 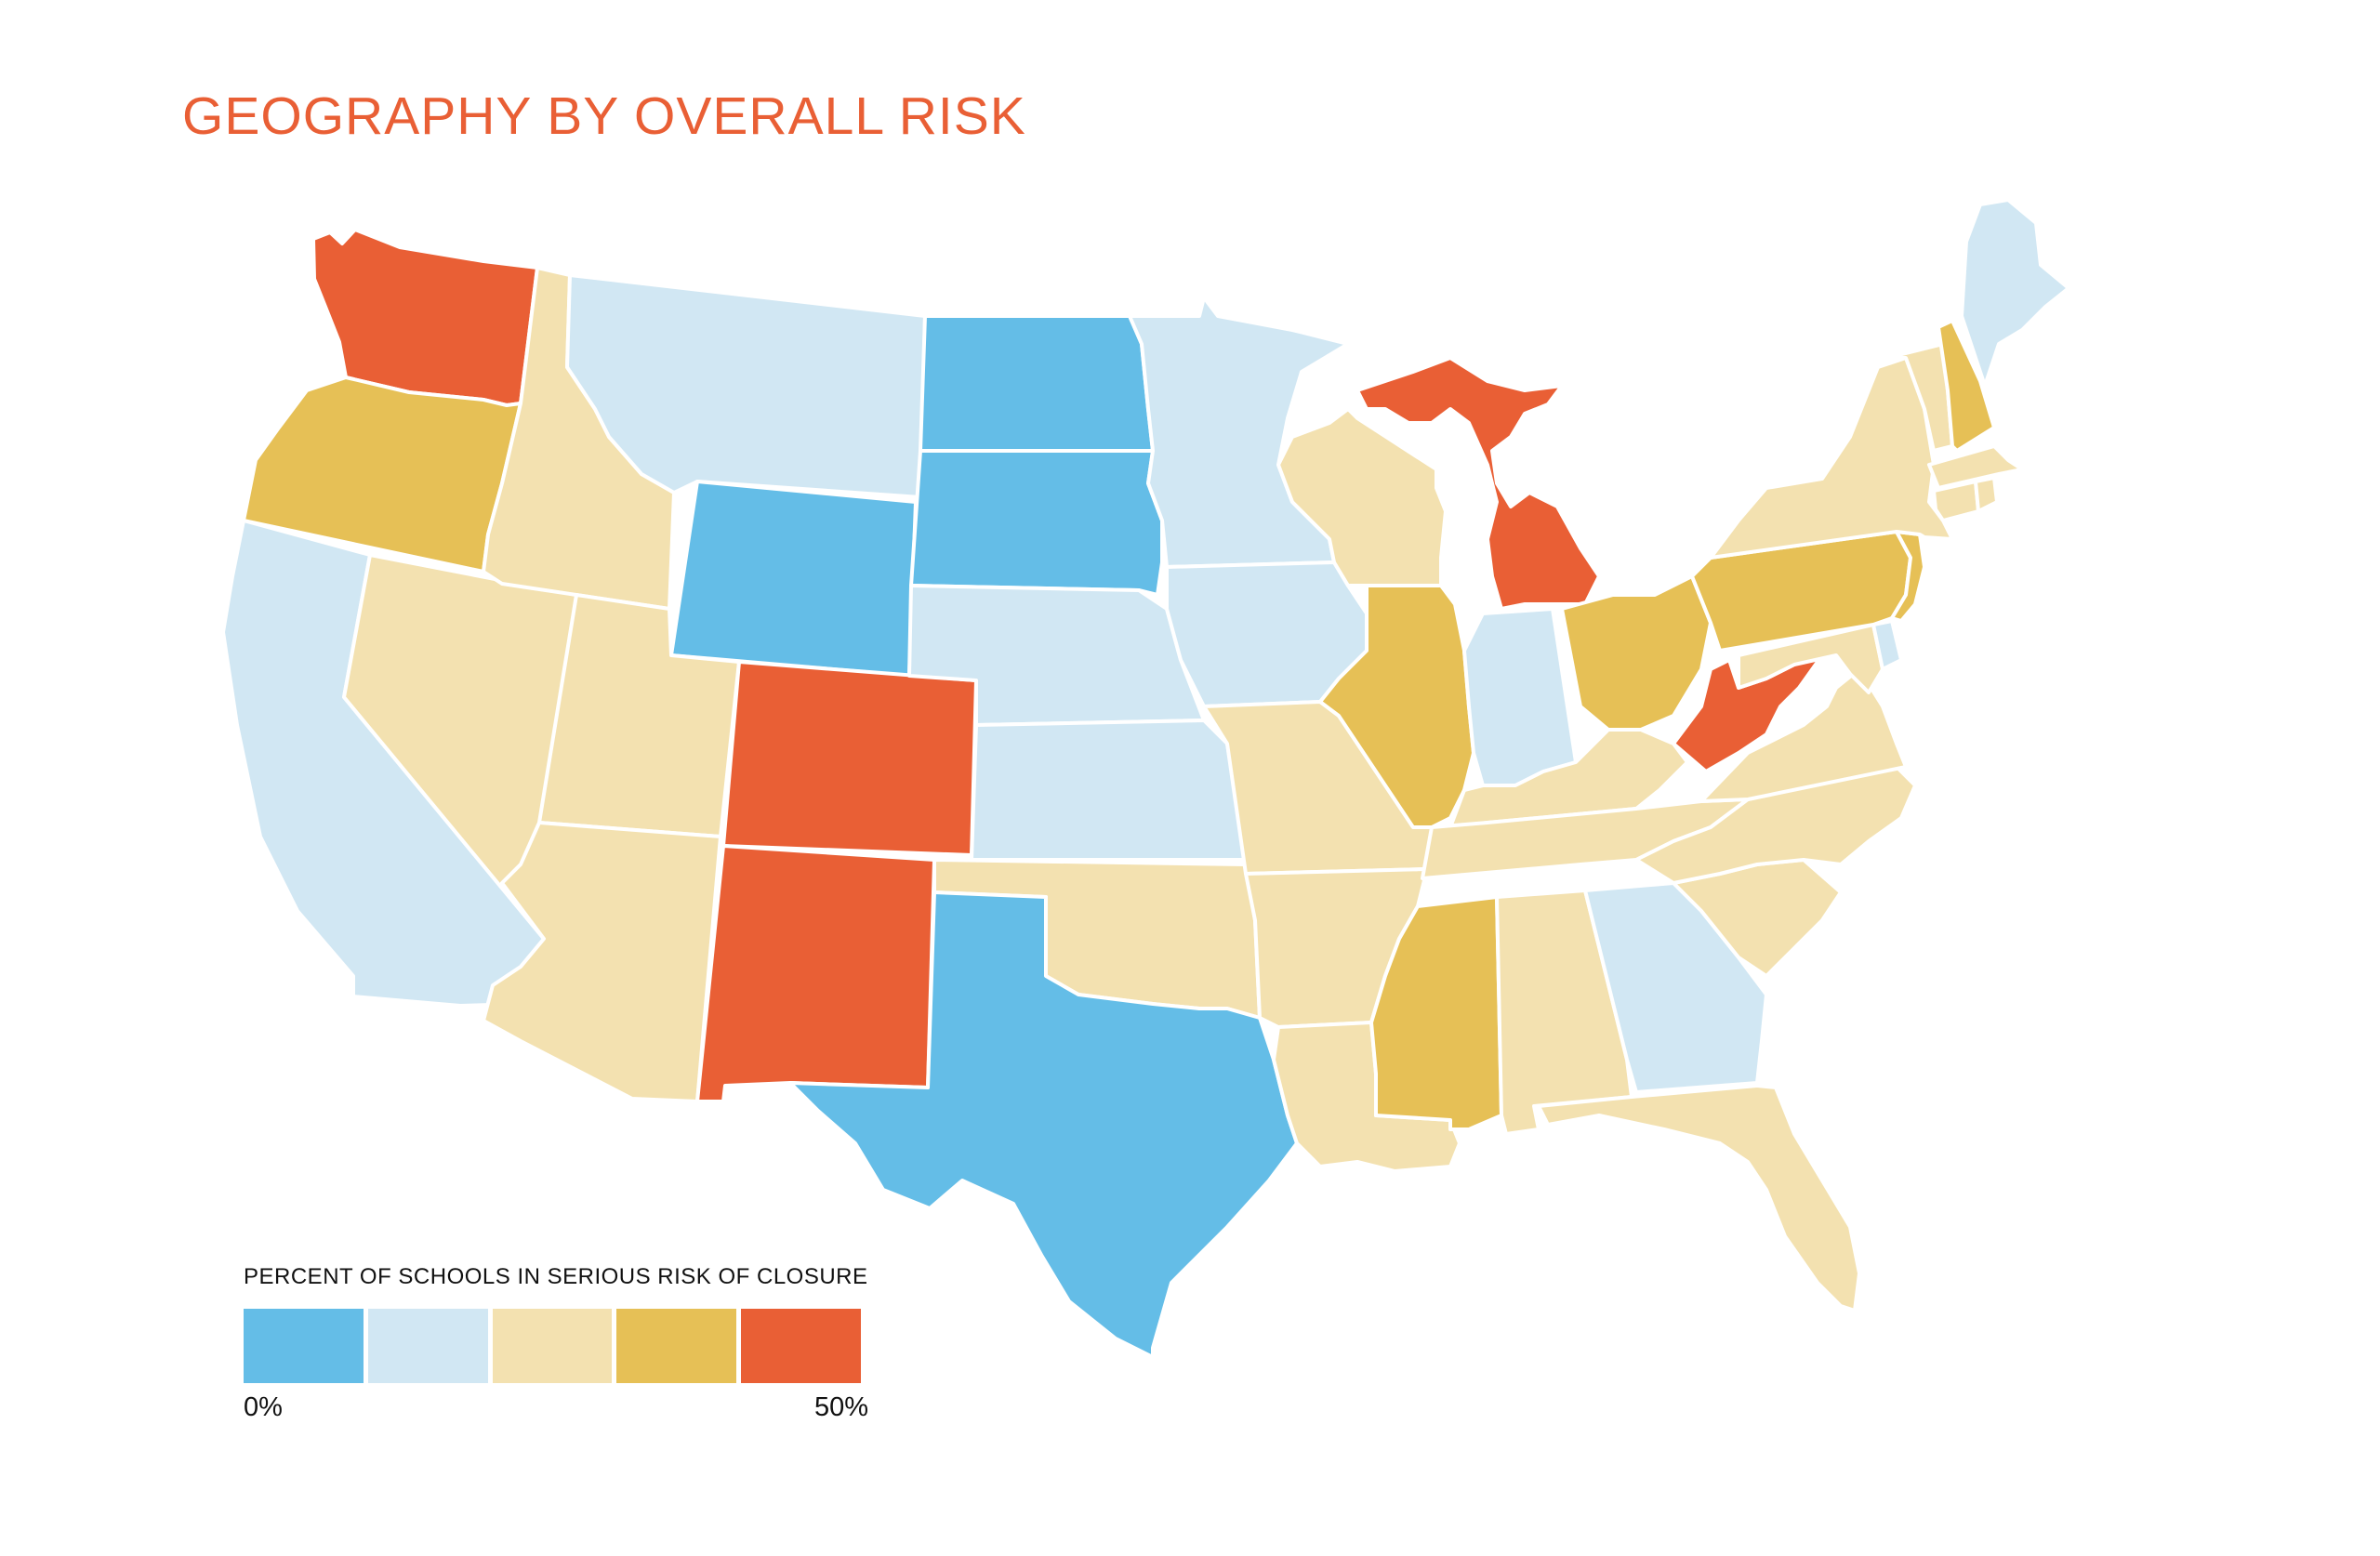 What do you see at coordinates (1043, 1124) in the screenshot?
I see `state-tx` at bounding box center [1043, 1124].